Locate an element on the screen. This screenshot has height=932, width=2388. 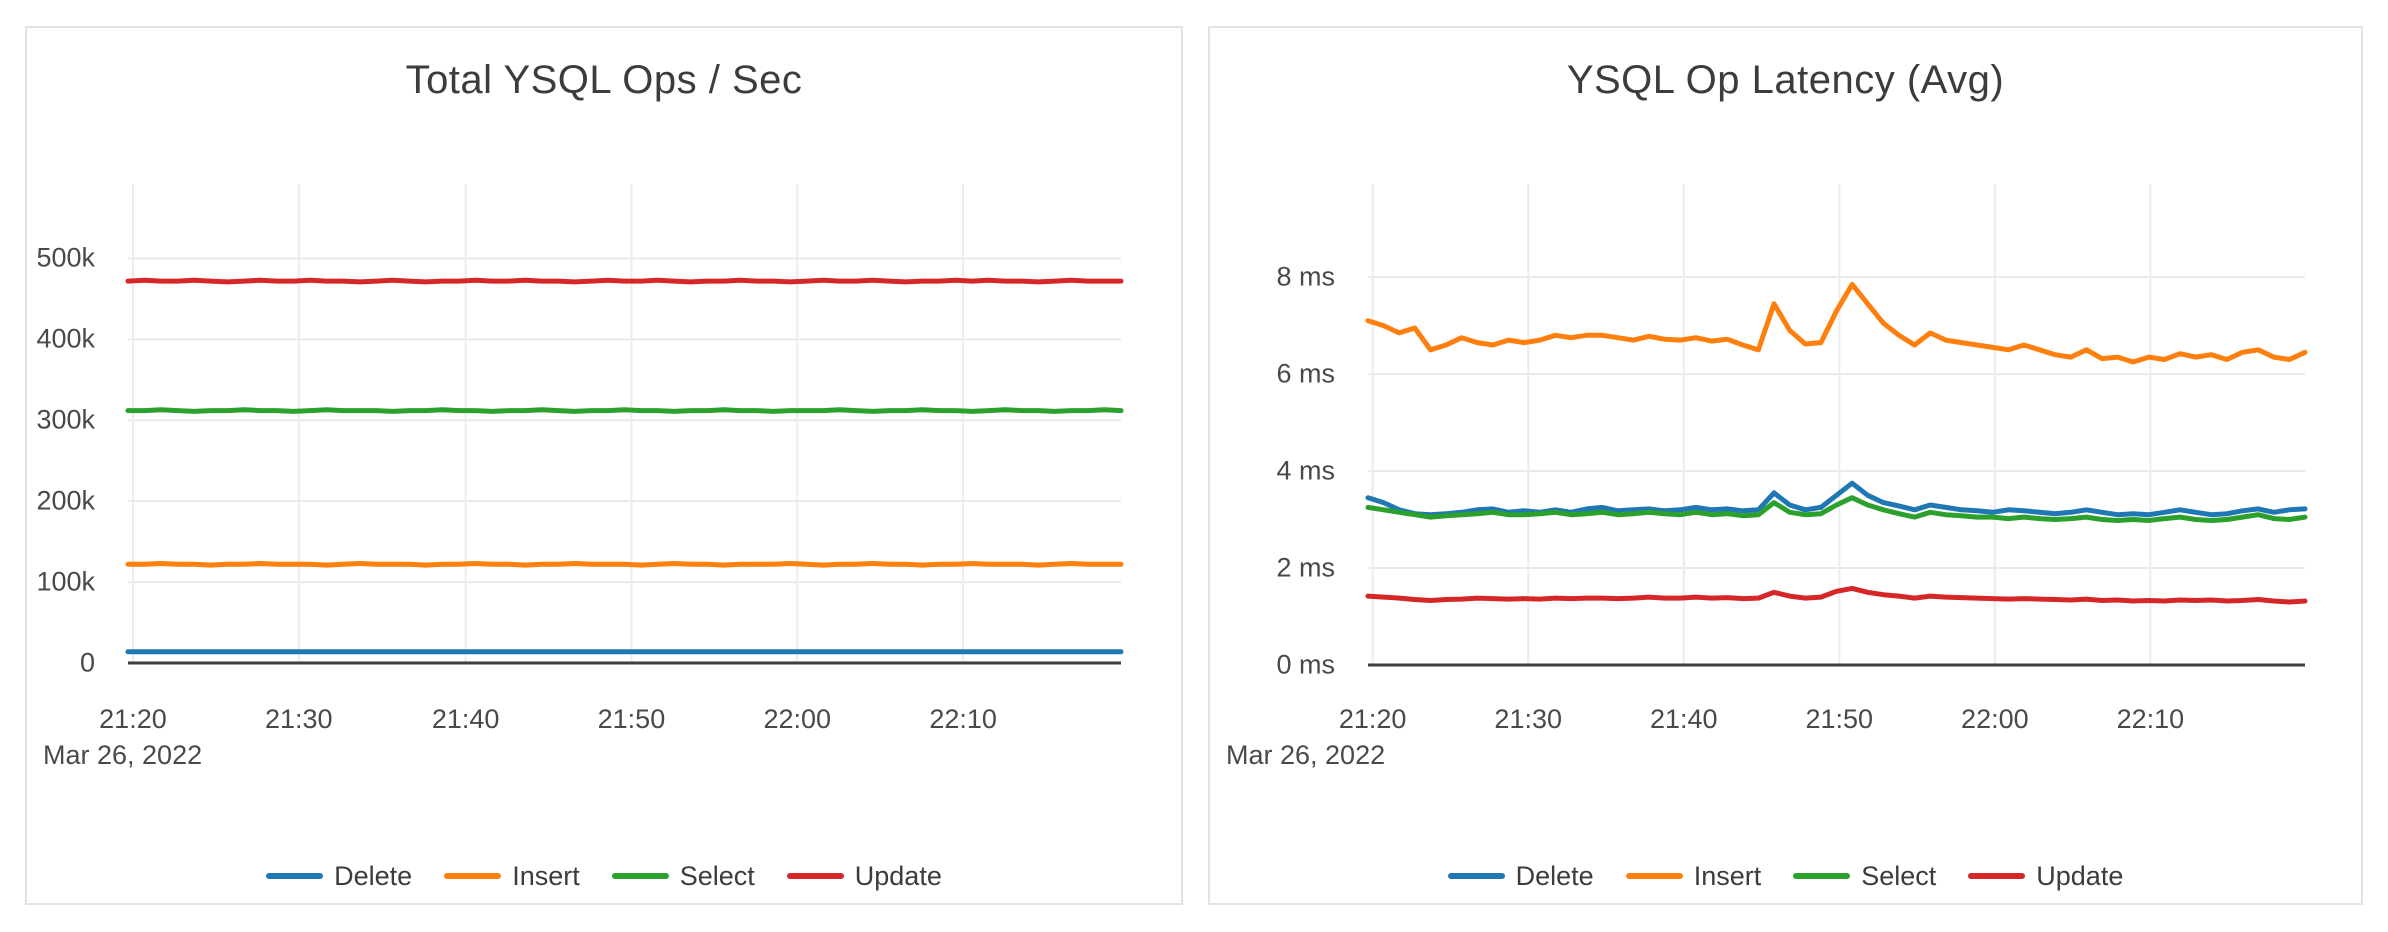
y-tick-label: 2 ms is located at coordinates (1305, 567).